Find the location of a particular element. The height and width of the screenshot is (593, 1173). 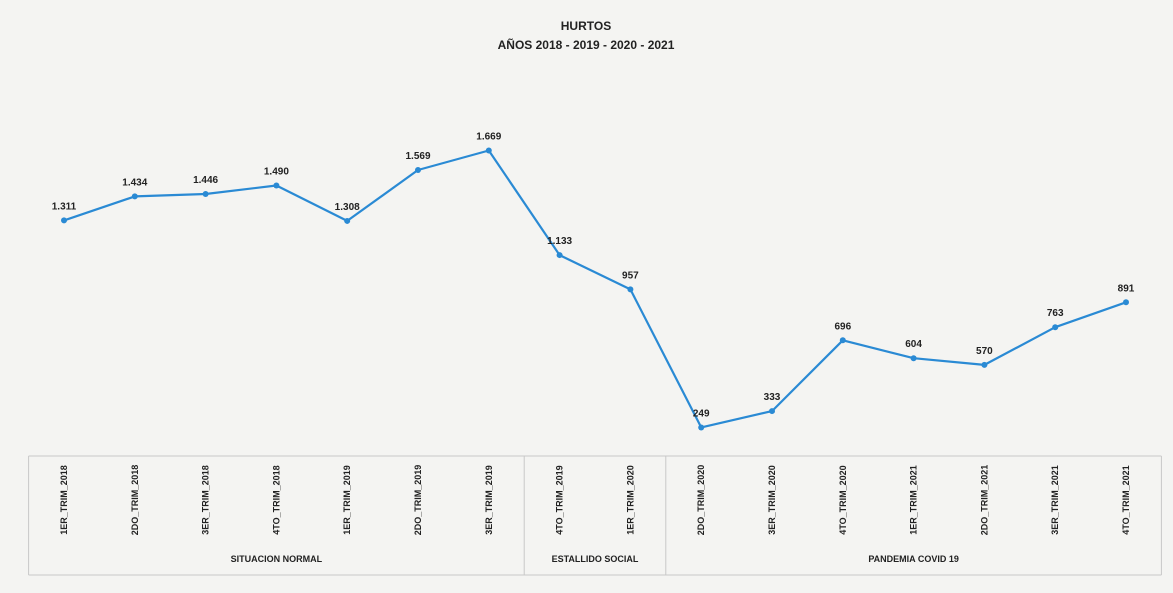

category-tick-label: 2DO_TRIM_2020 is located at coordinates (701, 500).